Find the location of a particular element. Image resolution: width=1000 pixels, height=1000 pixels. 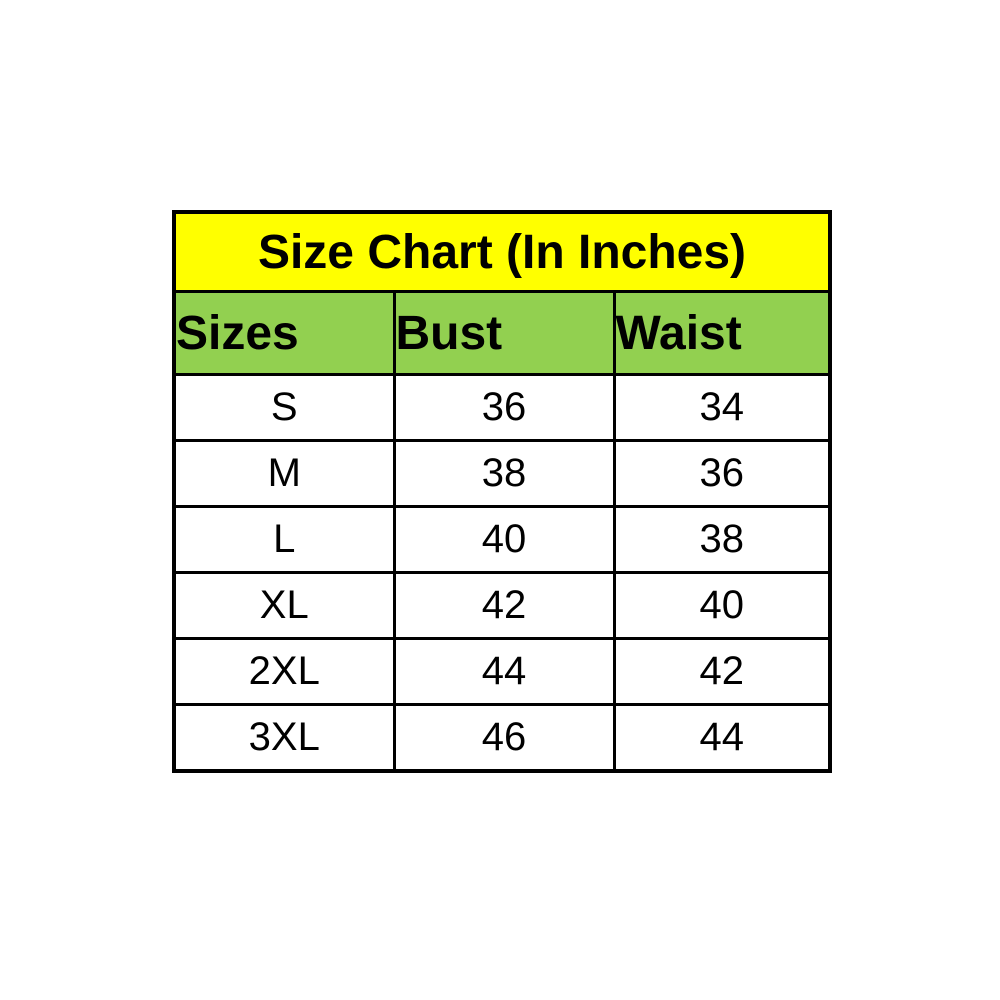

size-cell: M is located at coordinates (284, 473).